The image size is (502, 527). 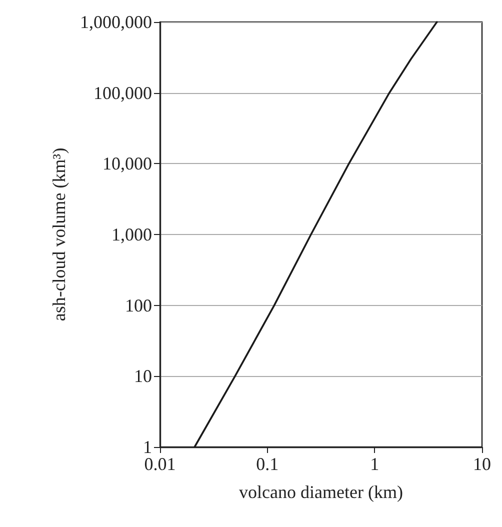 I want to click on y-tick-label: 10,000, so click(x=127, y=164).